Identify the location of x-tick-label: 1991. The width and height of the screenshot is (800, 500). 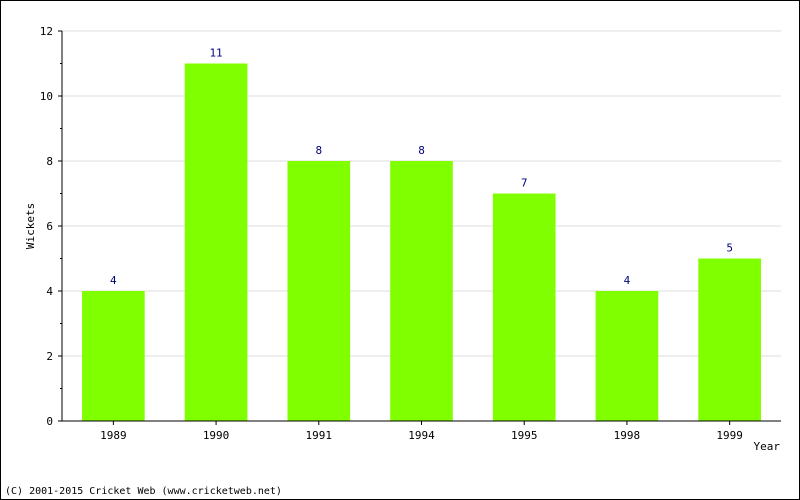
(319, 435).